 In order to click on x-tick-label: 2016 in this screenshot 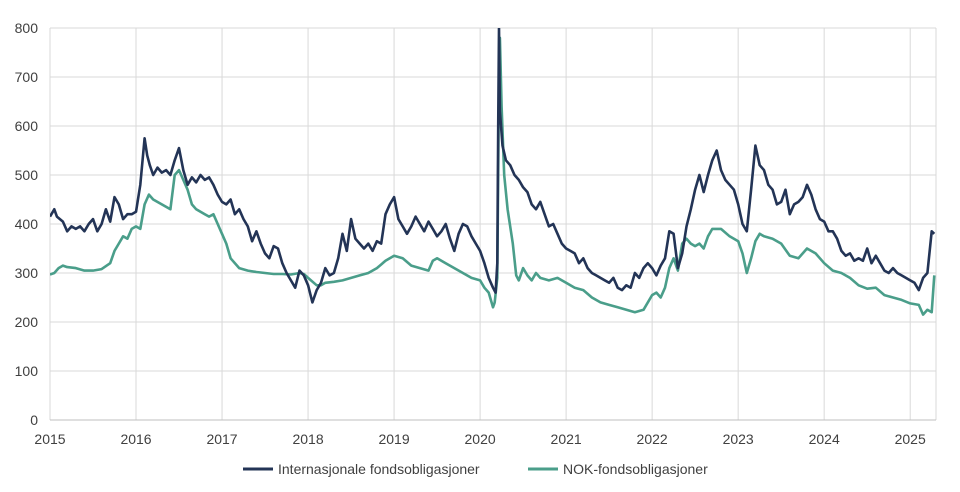, I will do `click(135, 439)`.